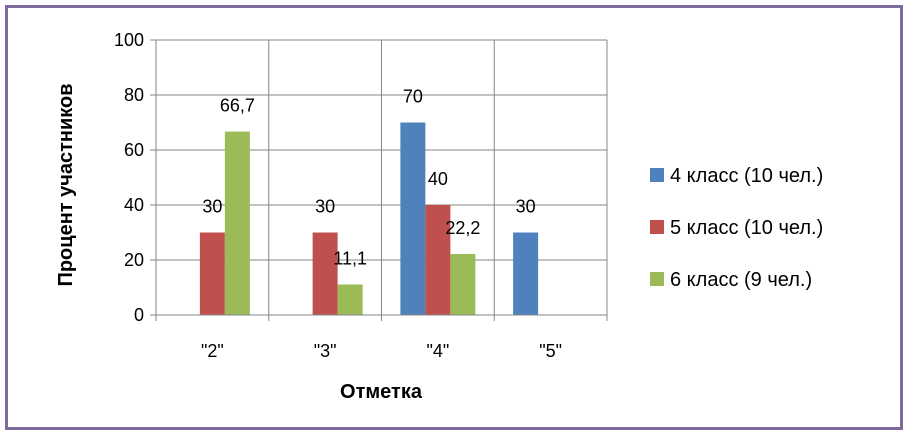 The image size is (914, 441). Describe the element at coordinates (381, 392) in the screenshot. I see `x-axis-title: Отметка` at that location.